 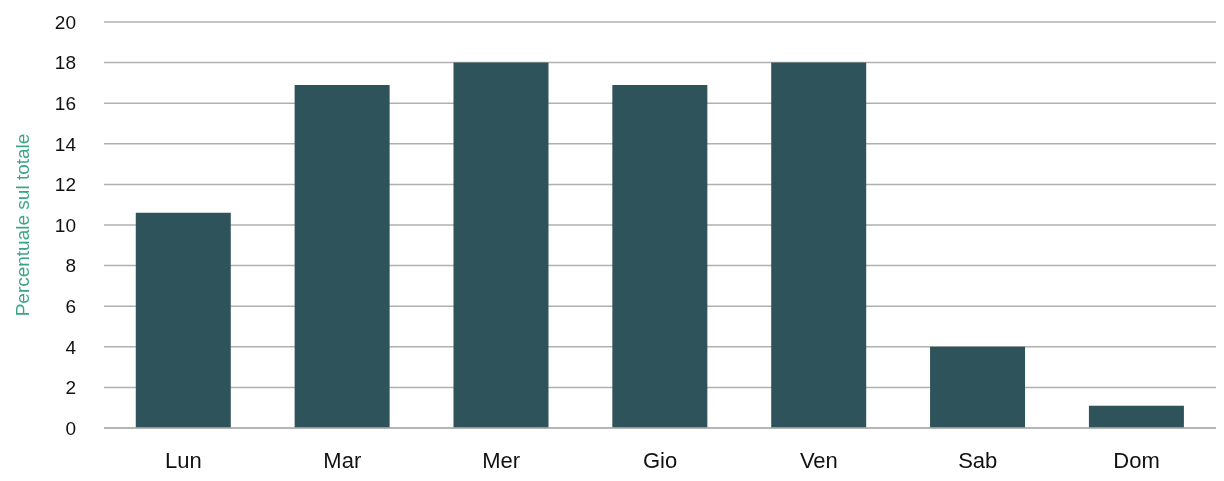 What do you see at coordinates (978, 460) in the screenshot?
I see `x-tick-label: Sab` at bounding box center [978, 460].